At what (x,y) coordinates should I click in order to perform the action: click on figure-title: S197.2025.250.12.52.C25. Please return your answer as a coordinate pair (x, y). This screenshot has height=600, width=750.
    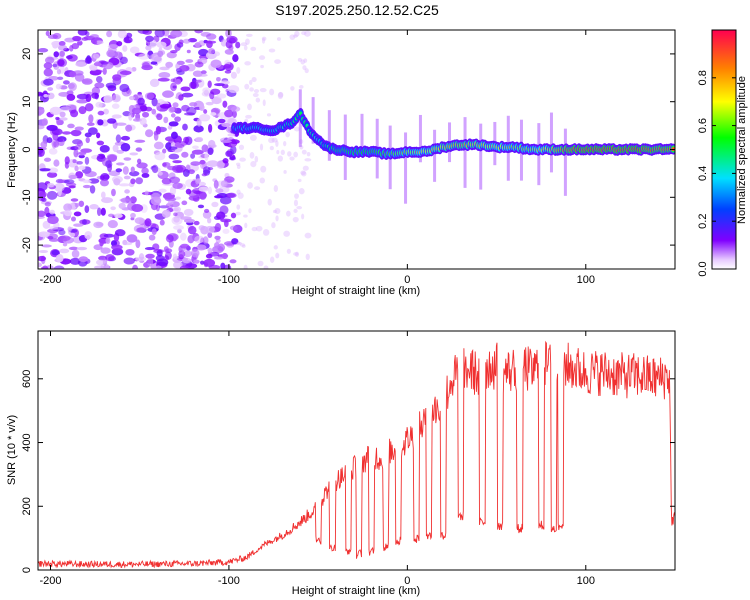
    Looking at the image, I should click on (357, 10).